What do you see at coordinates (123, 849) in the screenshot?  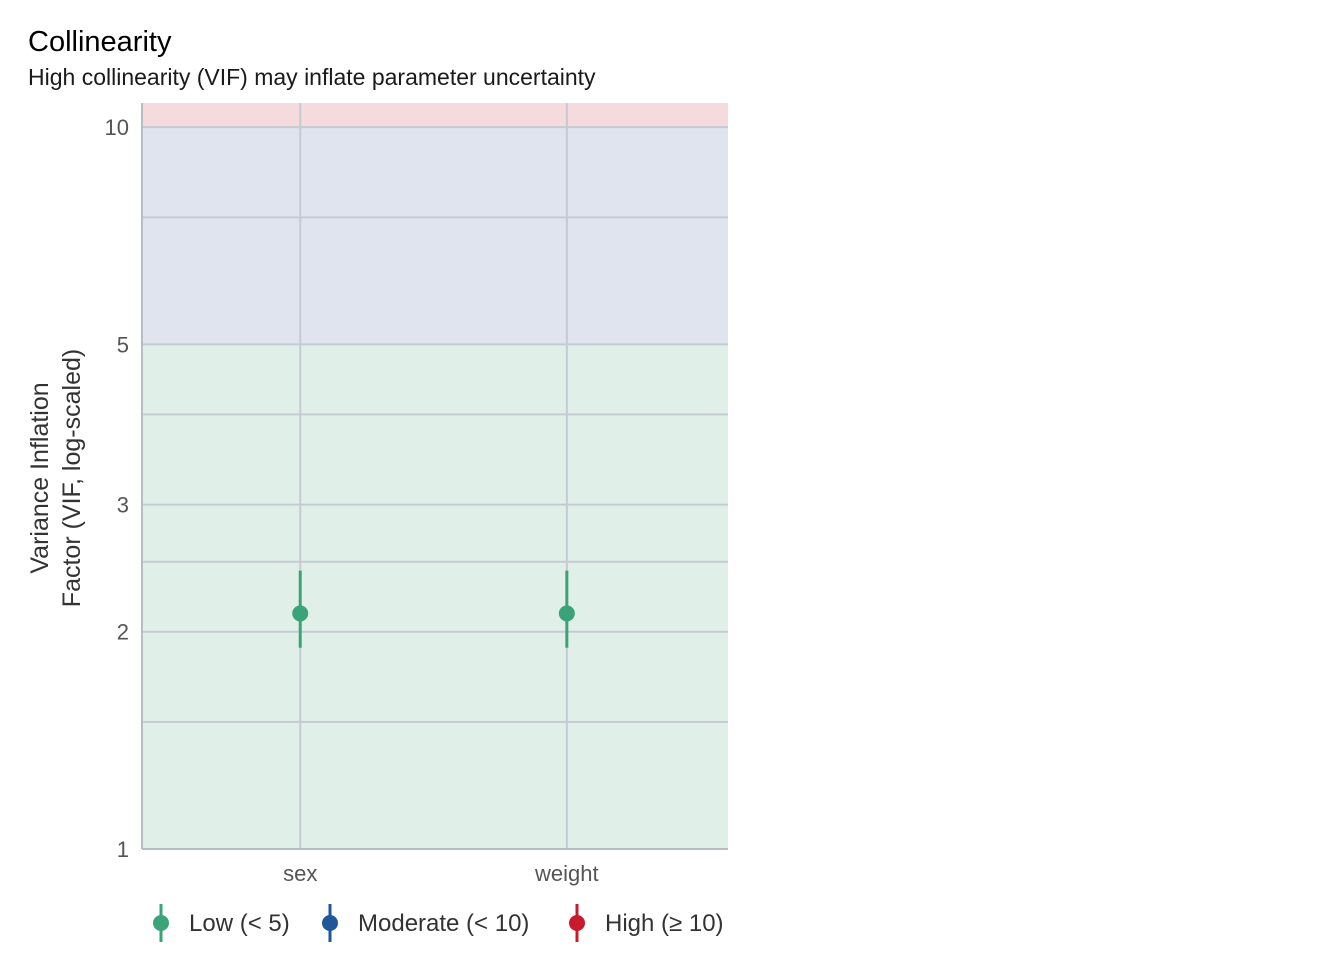 I see `y-tick-label: 1` at bounding box center [123, 849].